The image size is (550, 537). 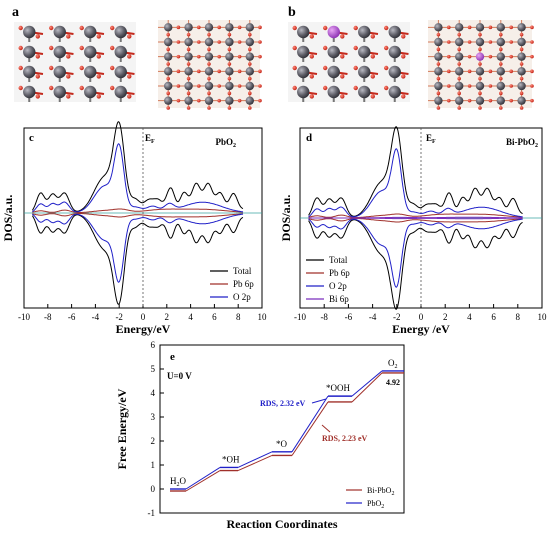 What do you see at coordinates (282, 444) in the screenshot?
I see `step-label: *O` at bounding box center [282, 444].